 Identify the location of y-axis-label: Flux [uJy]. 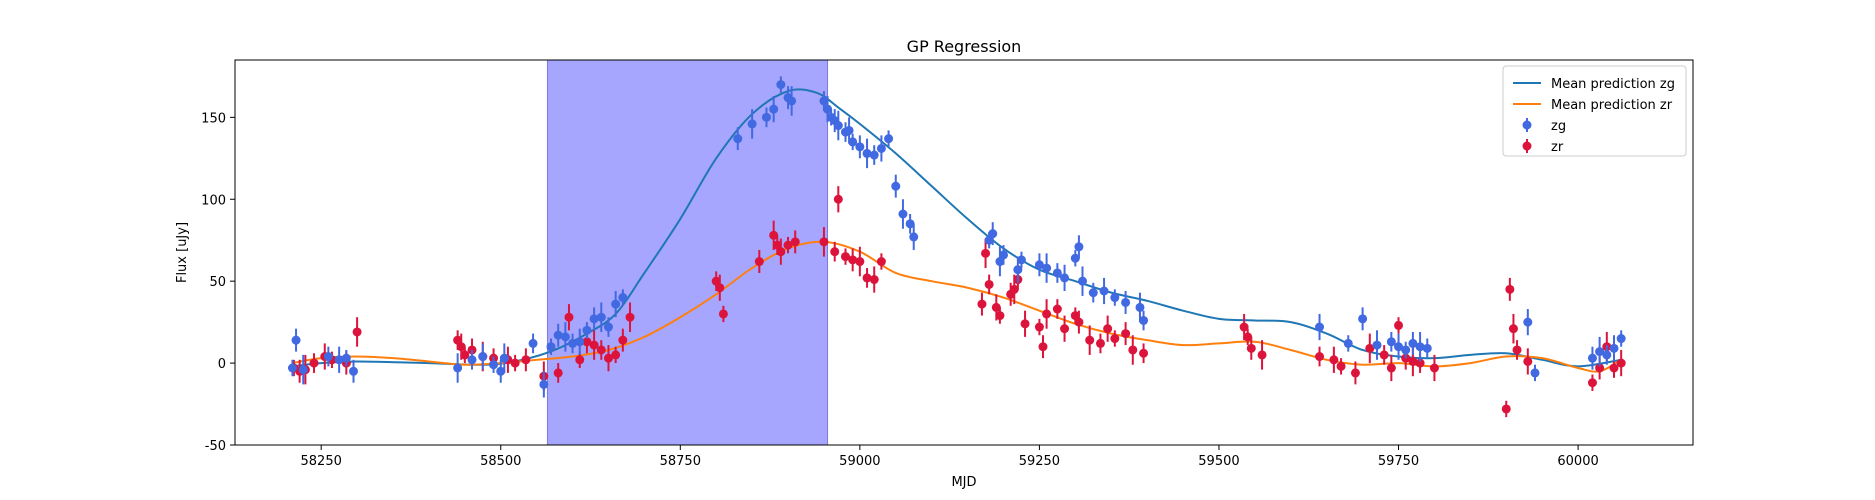
(182, 252).